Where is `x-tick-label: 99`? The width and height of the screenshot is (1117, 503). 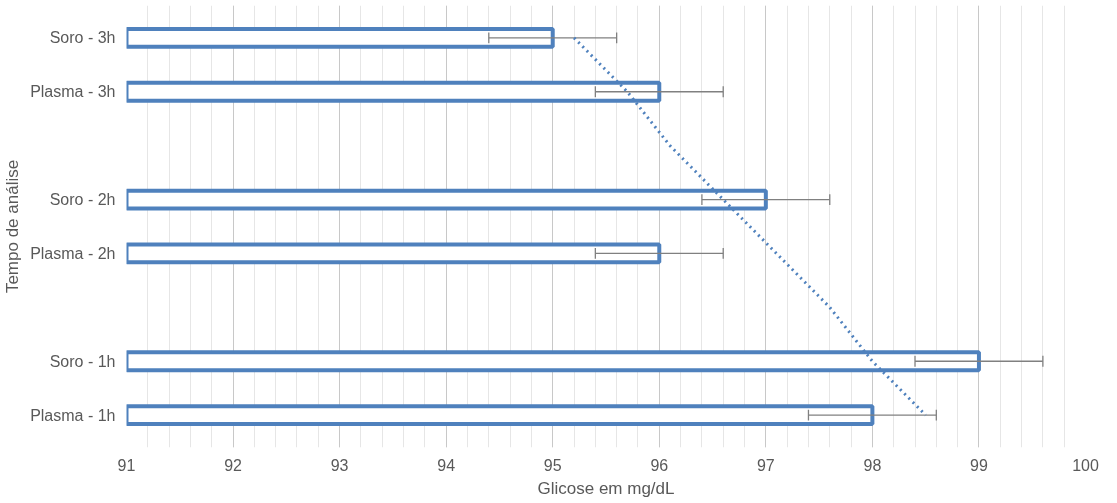 x-tick-label: 99 is located at coordinates (979, 465).